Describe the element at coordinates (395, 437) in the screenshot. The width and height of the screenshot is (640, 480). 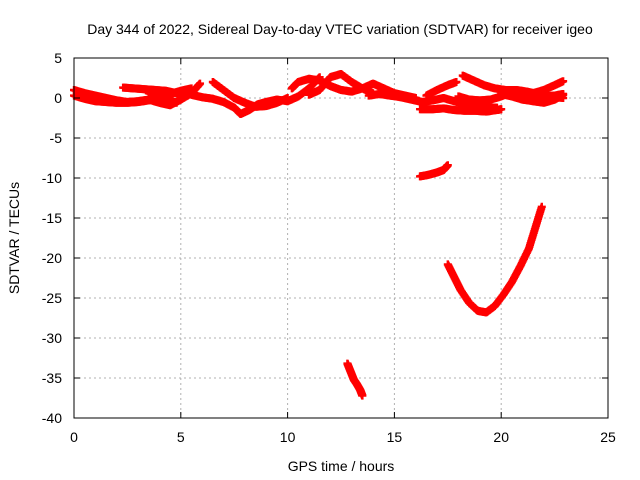
I see `x-tick-label: 15` at that location.